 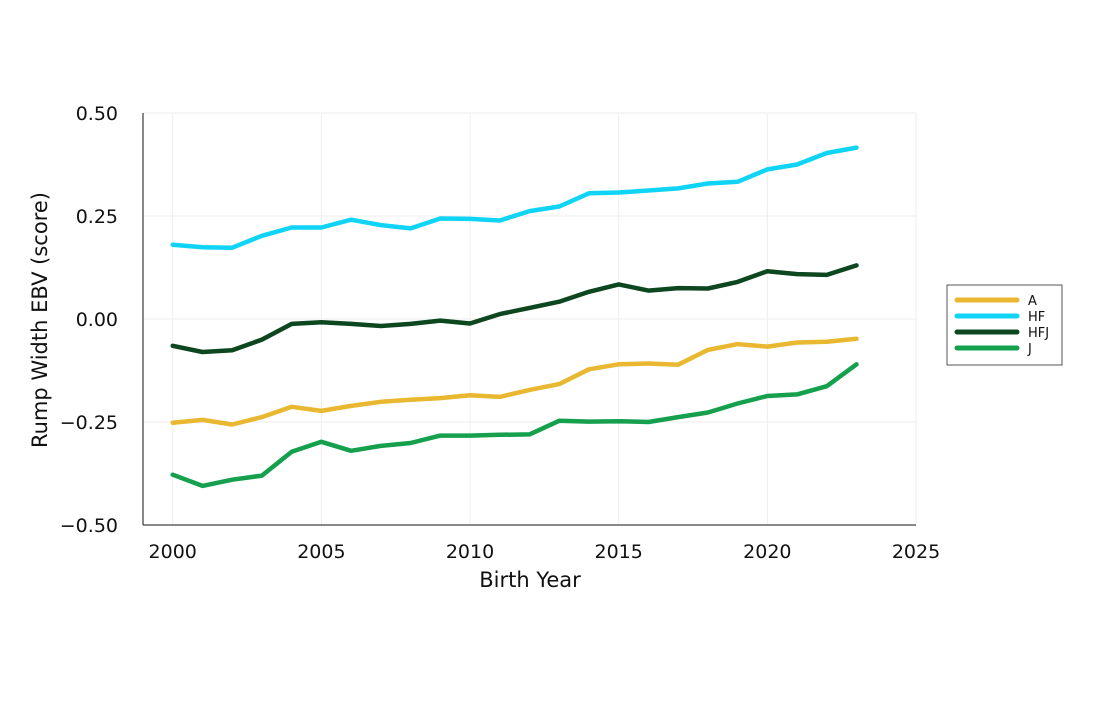 What do you see at coordinates (1032, 301) in the screenshot?
I see `legend-label-a: A` at bounding box center [1032, 301].